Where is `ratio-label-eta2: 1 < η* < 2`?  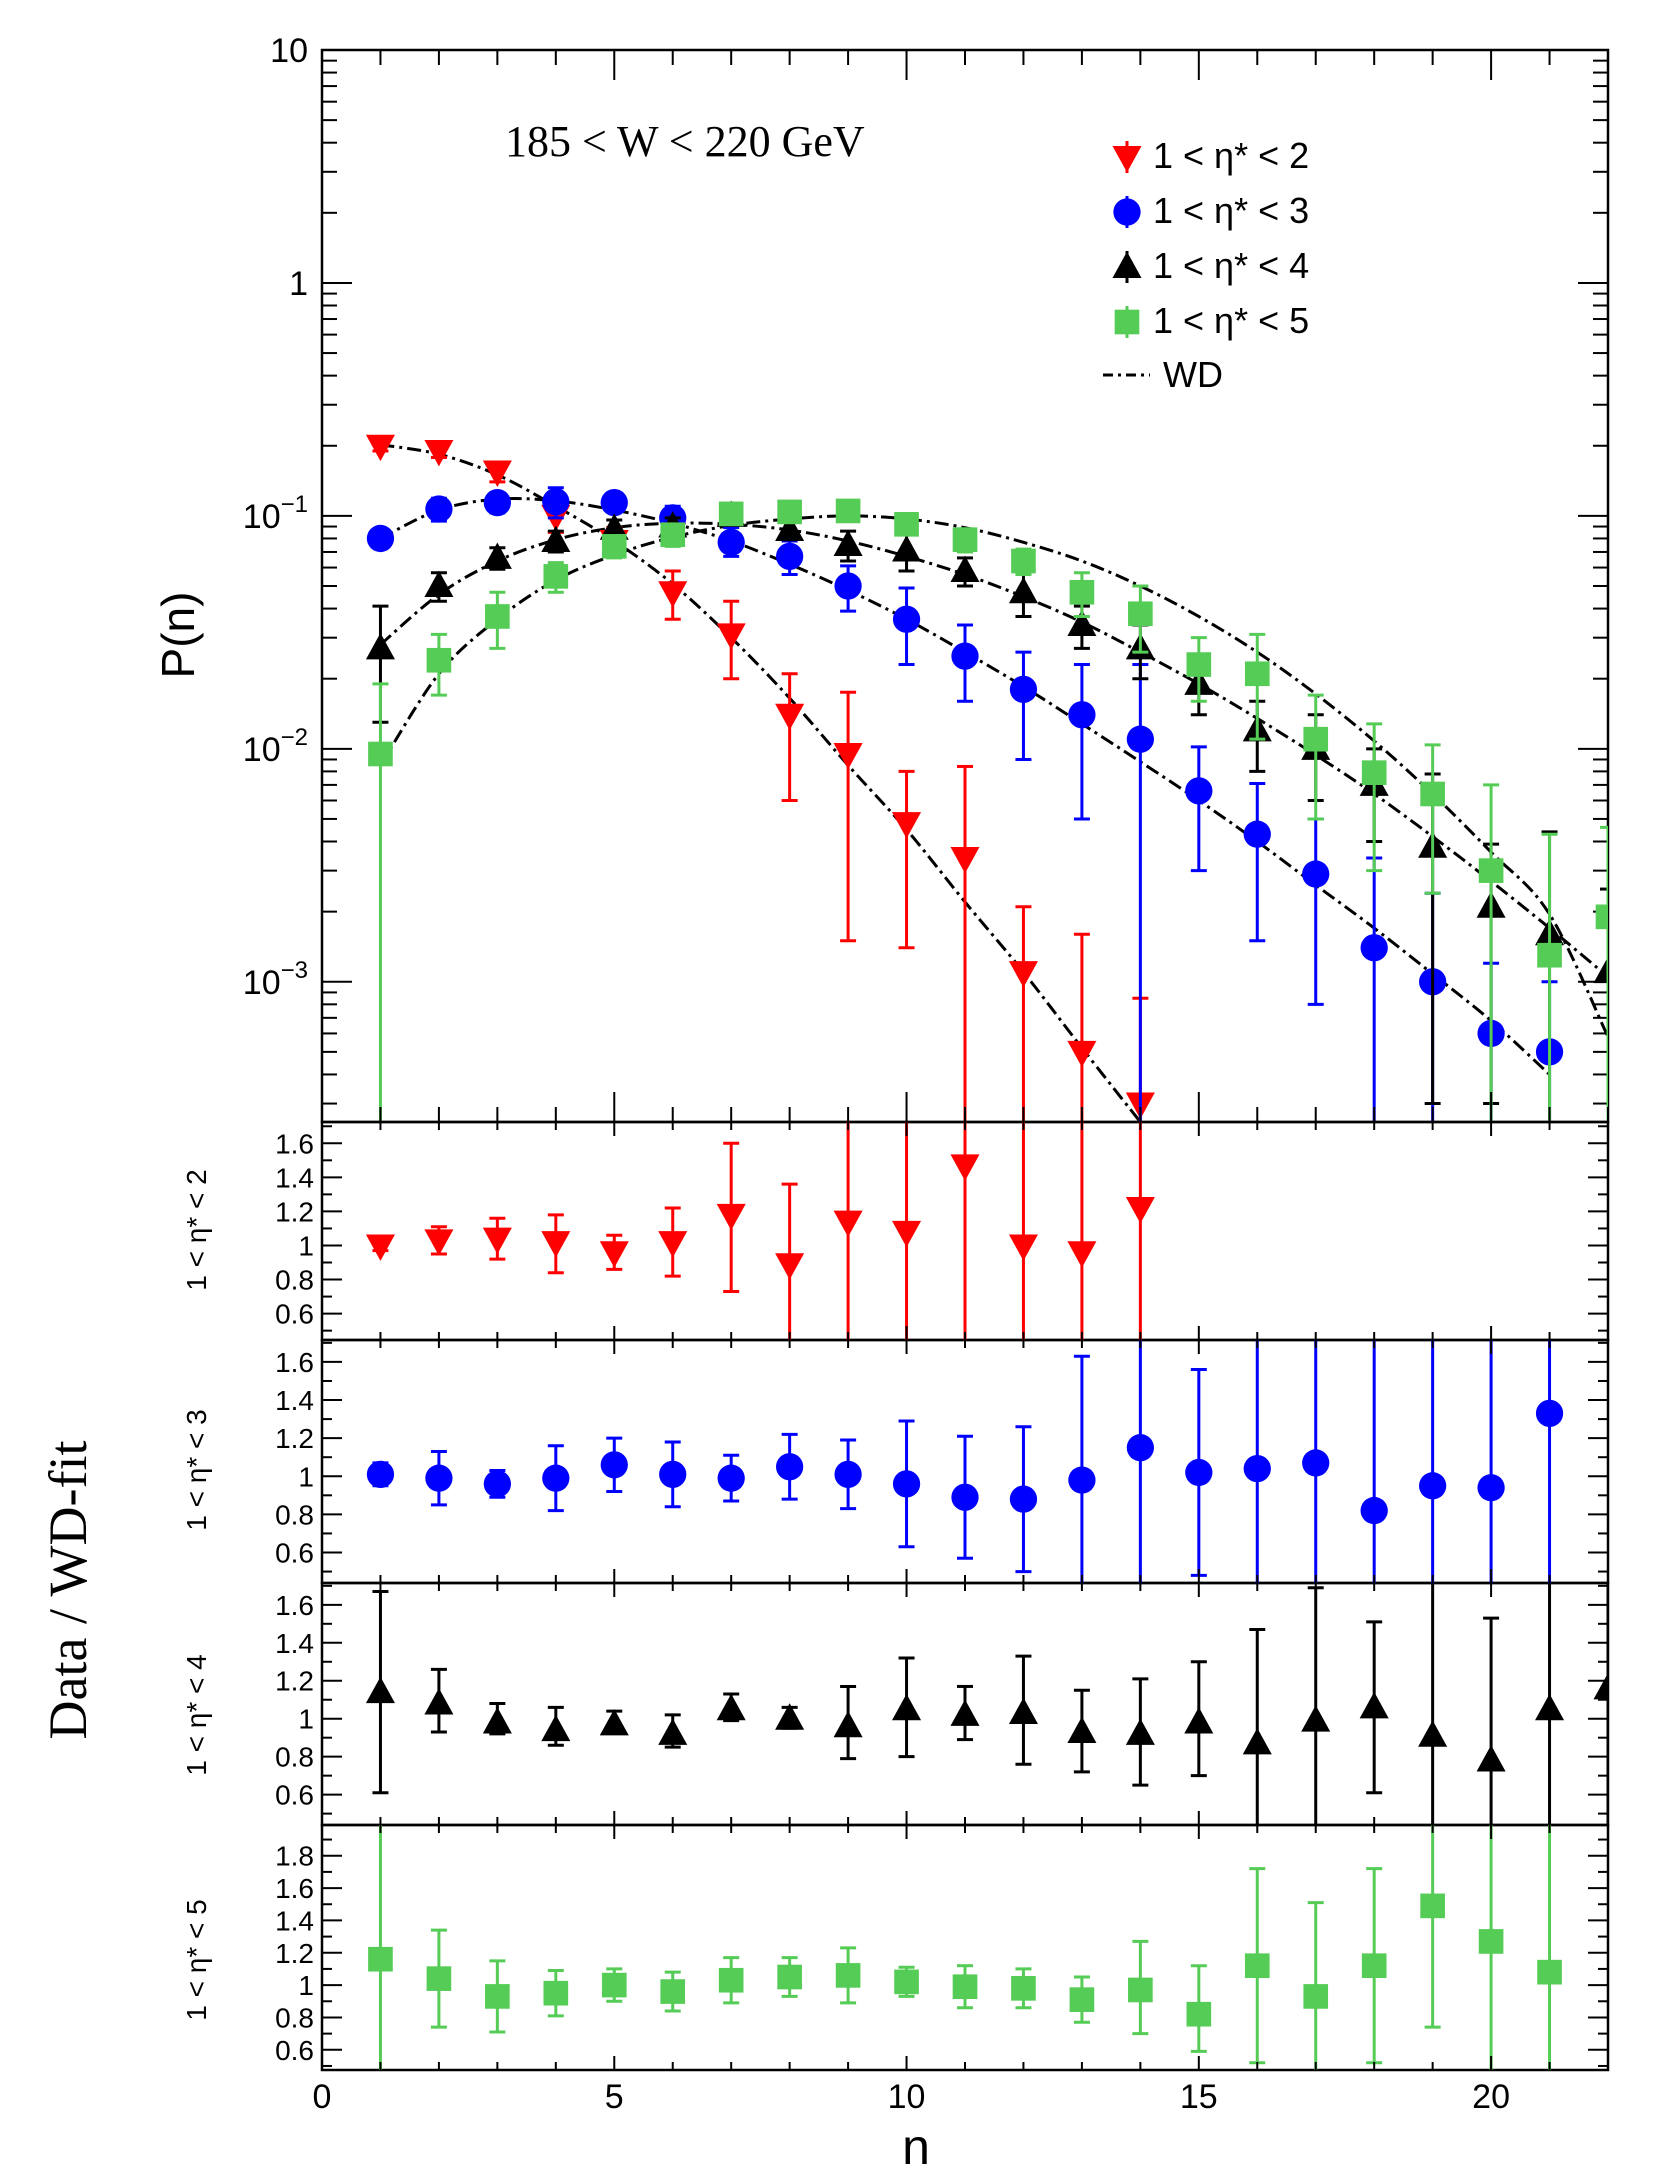
ratio-label-eta2: 1 < η* < 2 is located at coordinates (196, 1229).